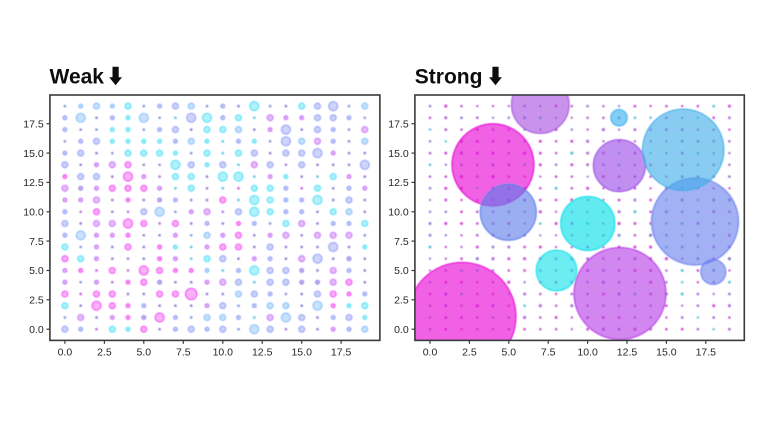  Describe the element at coordinates (77, 77) in the screenshot. I see `svg-text: Weak` at that location.